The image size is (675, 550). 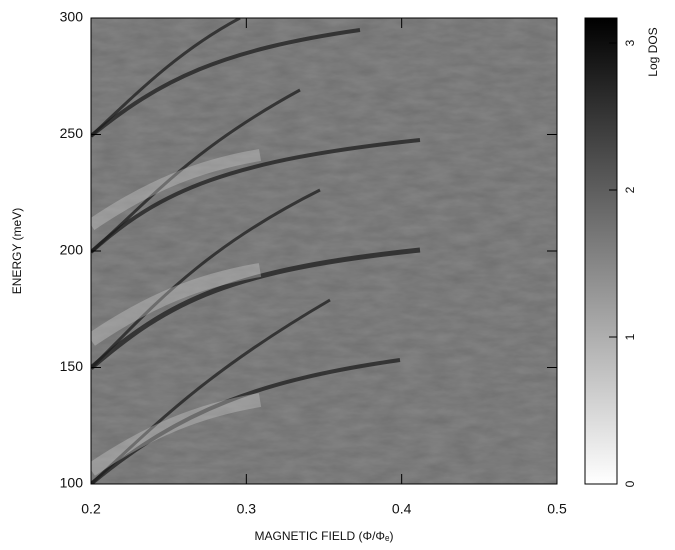 What do you see at coordinates (557, 509) in the screenshot?
I see `x-tick-label: 0.5` at bounding box center [557, 509].